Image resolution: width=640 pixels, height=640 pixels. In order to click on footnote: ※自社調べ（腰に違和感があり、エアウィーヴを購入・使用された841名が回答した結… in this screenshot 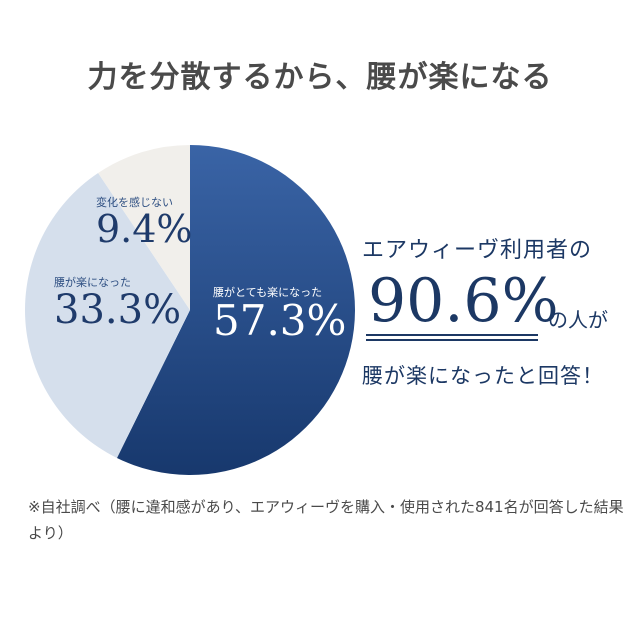, I will do `click(326, 520)`.